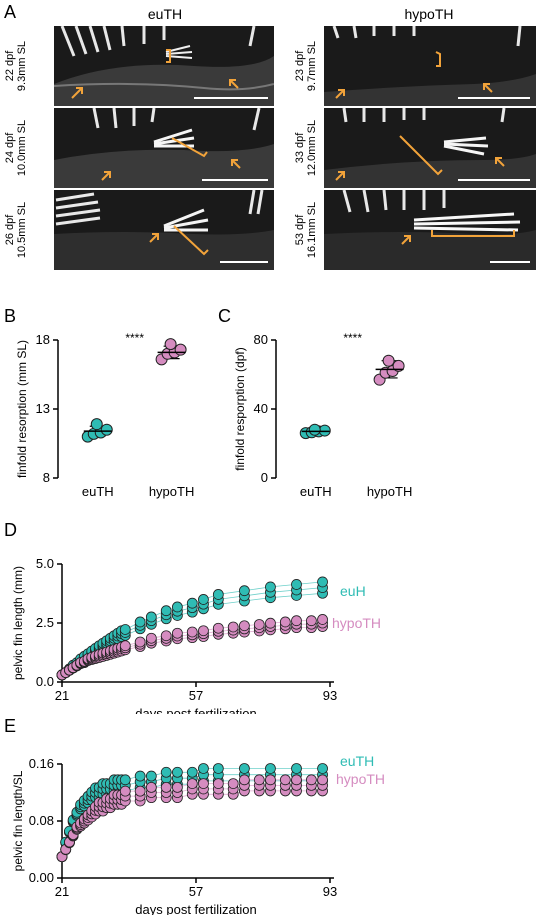 This screenshot has height=915, width=538. Describe the element at coordinates (306, 230) in the screenshot. I see `label-53dpf: 53 dpf 16.1mm SL` at that location.